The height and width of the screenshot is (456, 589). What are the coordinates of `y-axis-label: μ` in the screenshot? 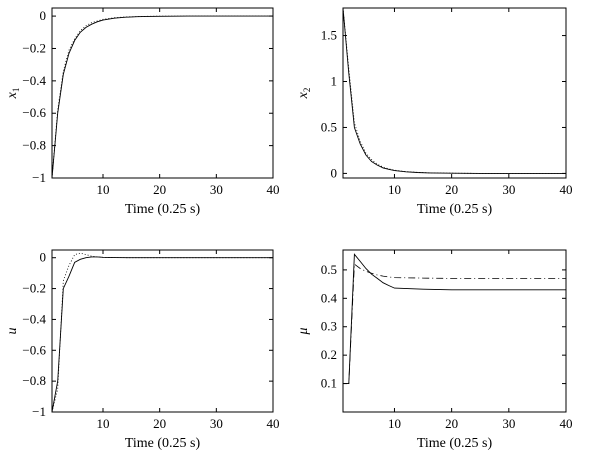 It's located at (303, 331).